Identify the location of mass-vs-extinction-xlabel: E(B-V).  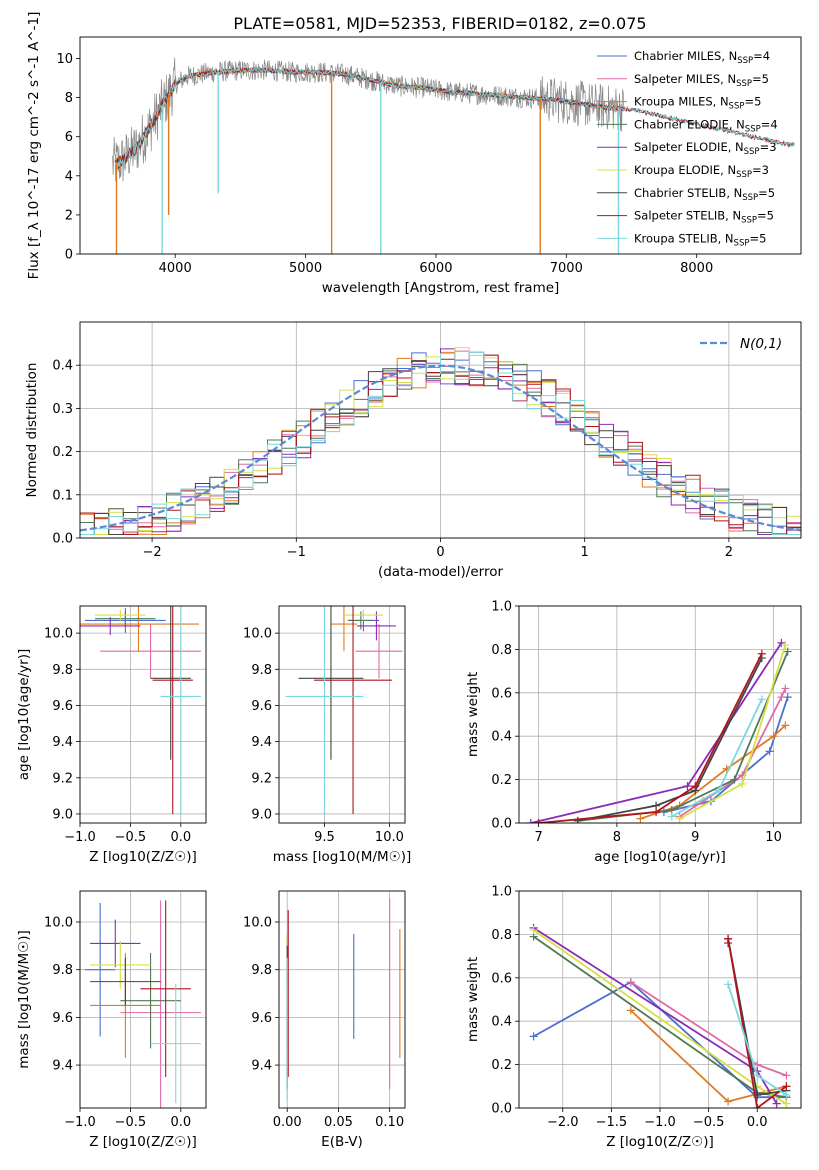
(342, 1142).